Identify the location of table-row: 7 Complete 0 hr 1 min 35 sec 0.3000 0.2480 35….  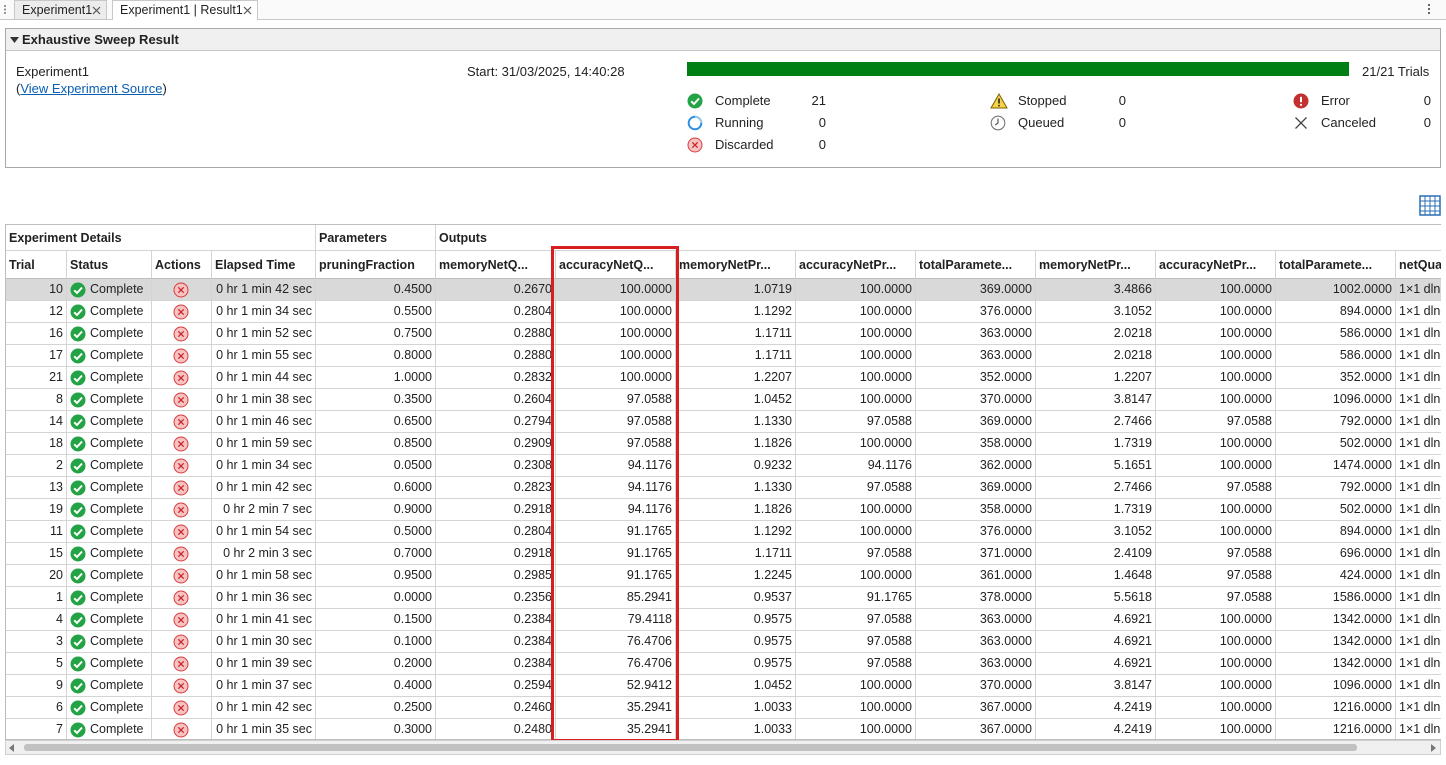
(723, 729).